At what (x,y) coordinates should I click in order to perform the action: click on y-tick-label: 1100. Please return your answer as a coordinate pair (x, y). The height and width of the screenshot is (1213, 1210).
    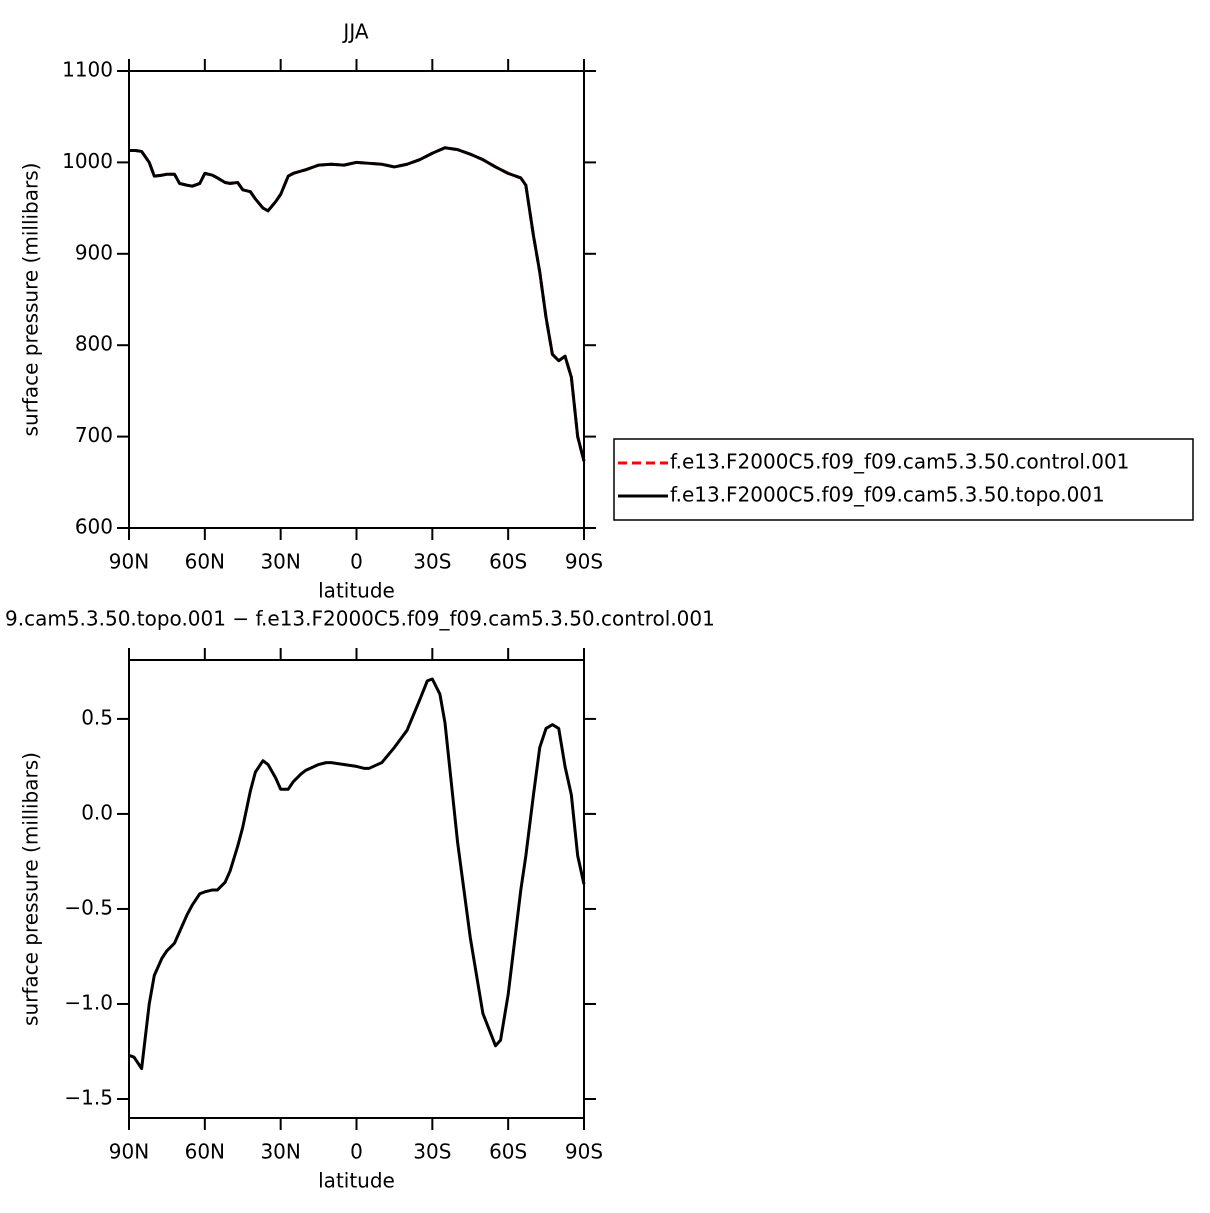
    Looking at the image, I should click on (87, 70).